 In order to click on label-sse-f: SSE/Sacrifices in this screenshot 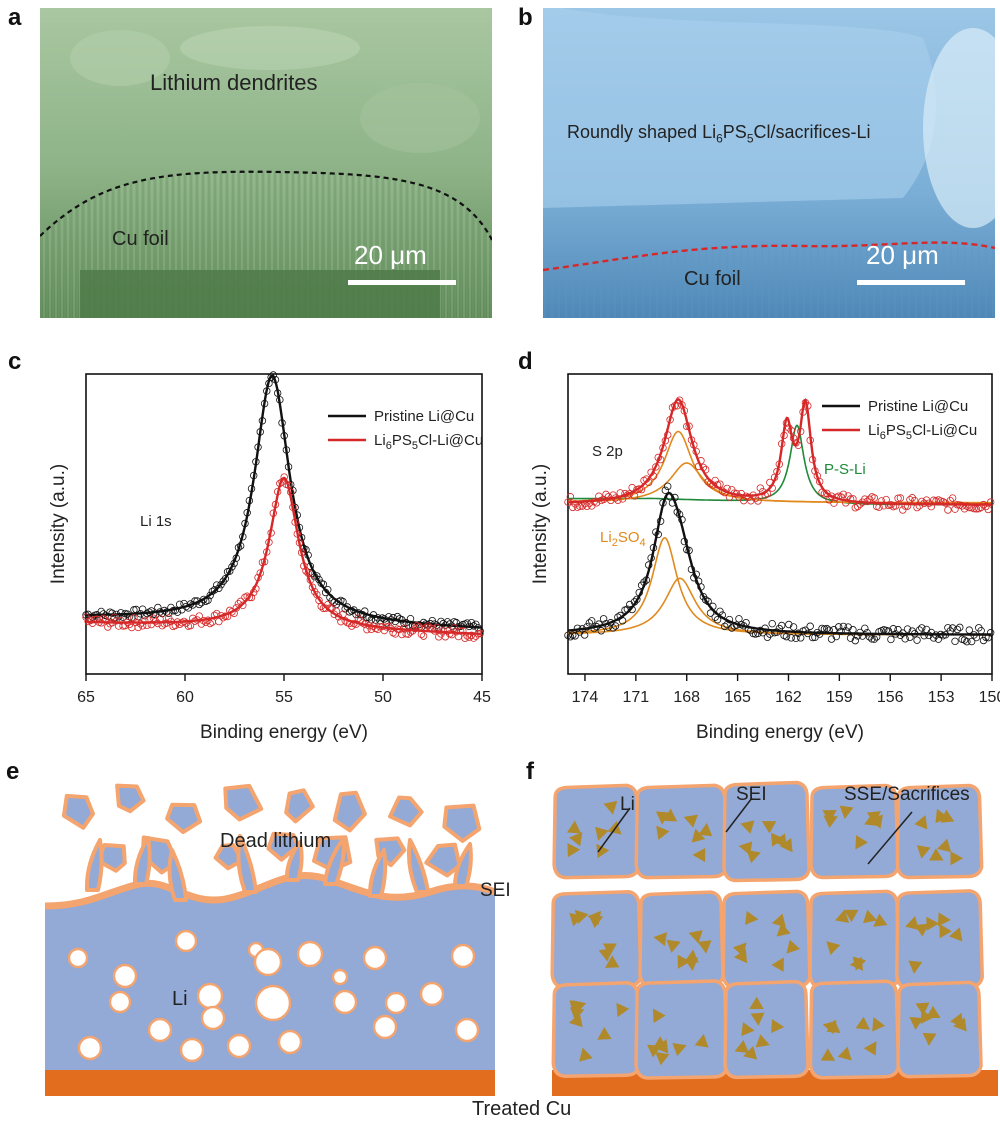, I will do `click(907, 794)`.